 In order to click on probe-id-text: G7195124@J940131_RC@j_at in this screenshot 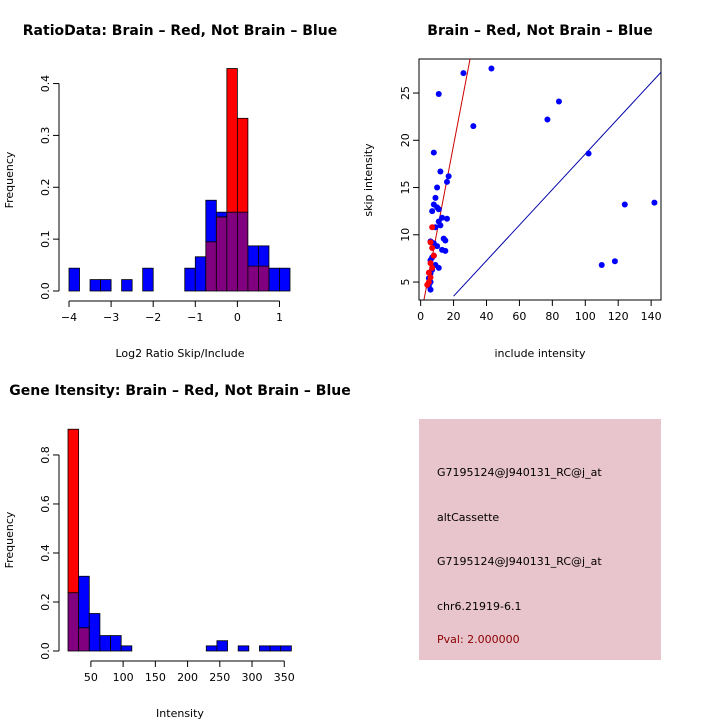, I will do `click(519, 472)`.